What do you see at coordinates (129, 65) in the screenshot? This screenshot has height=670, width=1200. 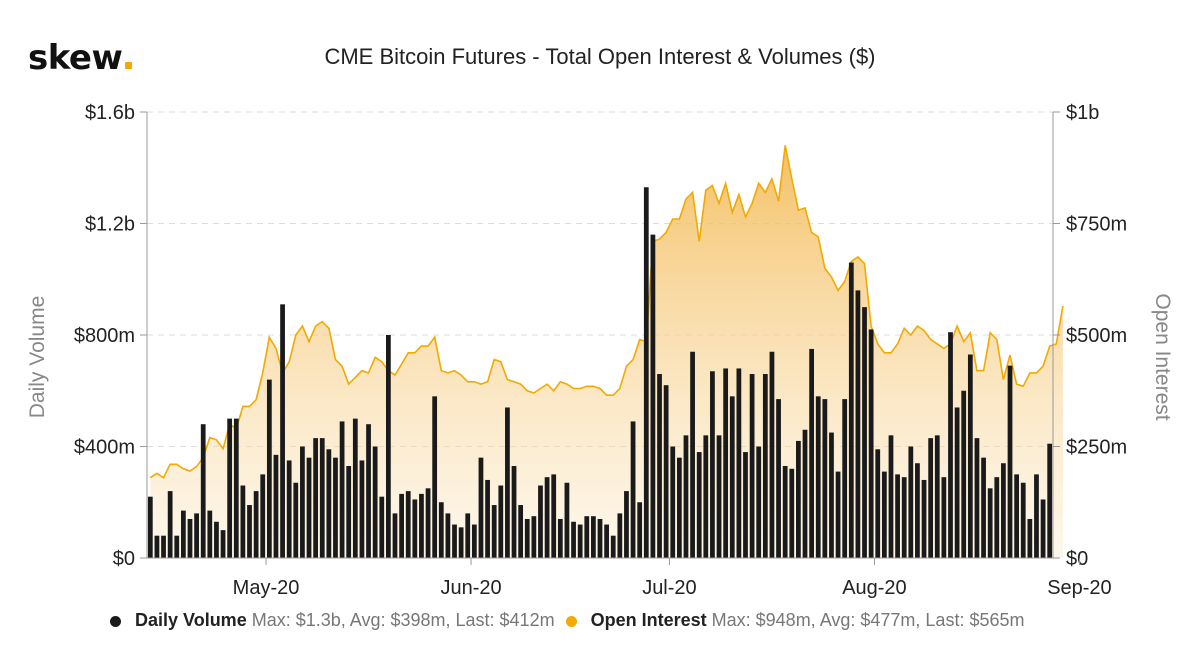 I see `logo-dot` at bounding box center [129, 65].